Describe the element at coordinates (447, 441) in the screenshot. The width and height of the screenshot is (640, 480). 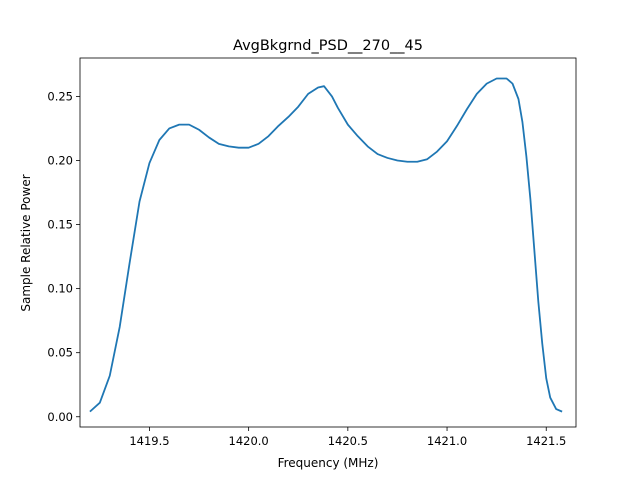
I see `x-tick-label-3: 1421.0` at that location.